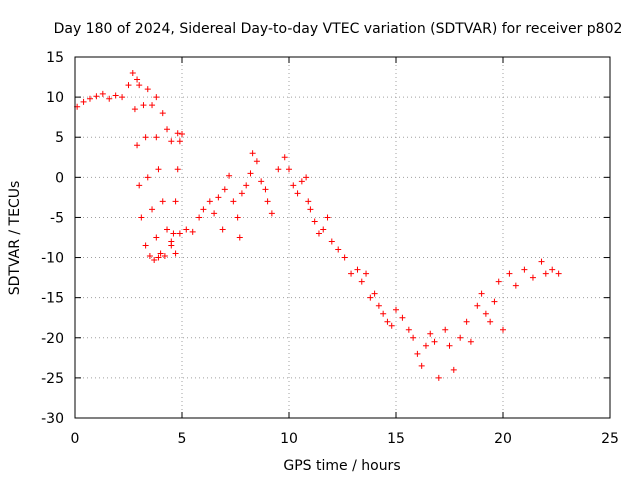 Image resolution: width=640 pixels, height=480 pixels. What do you see at coordinates (52, 259) in the screenshot?
I see `y-tick-label: -10` at bounding box center [52, 259].